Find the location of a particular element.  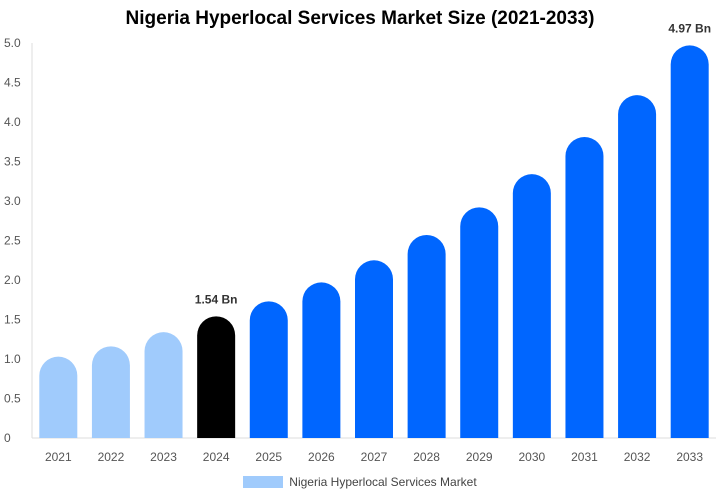

y-tick-label: 1.5 is located at coordinates (12, 320).